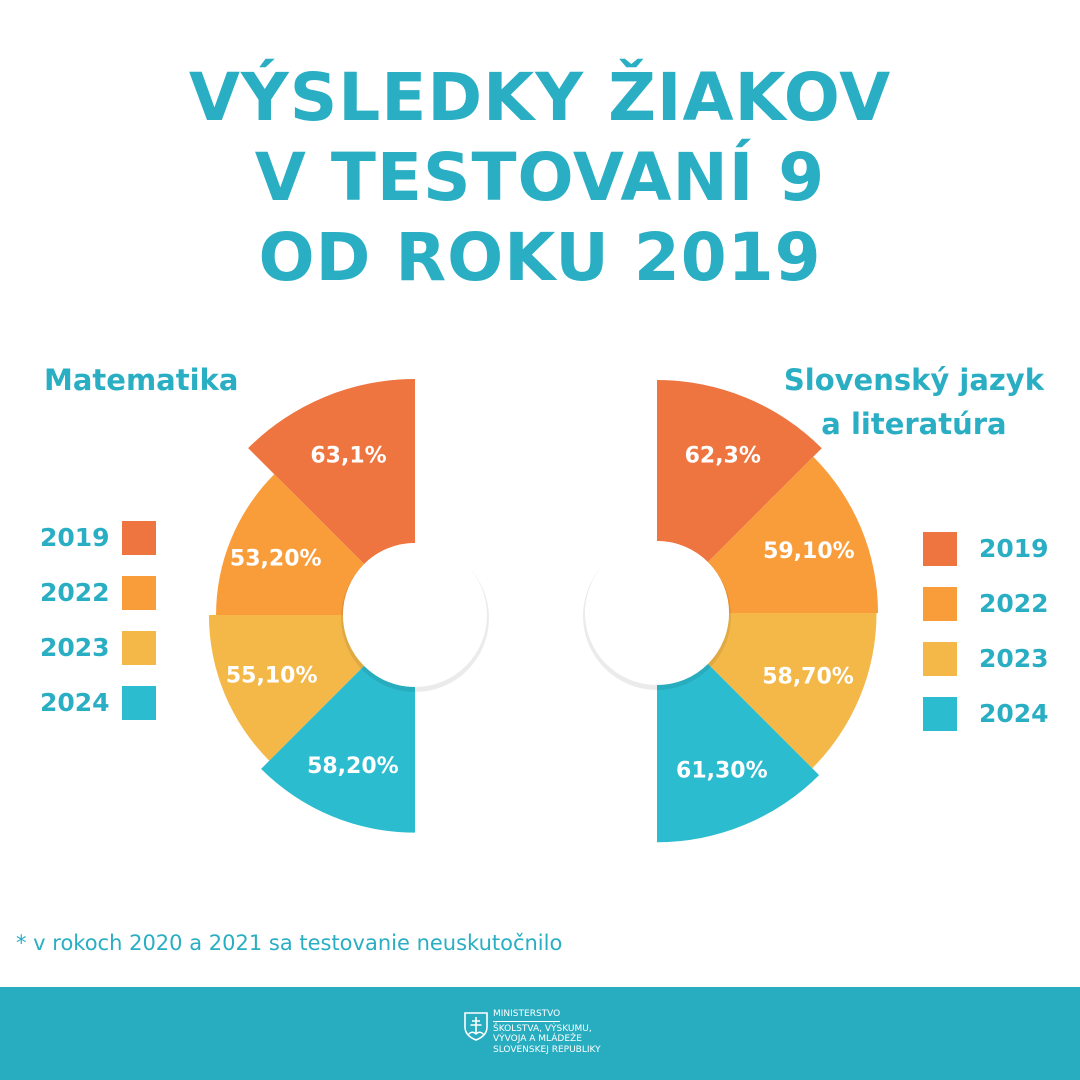 This screenshot has width=1080, height=1080. Describe the element at coordinates (914, 402) in the screenshot. I see `chart-title-slovensky-jazyk: Slovenský jazyk a literatúra` at that location.